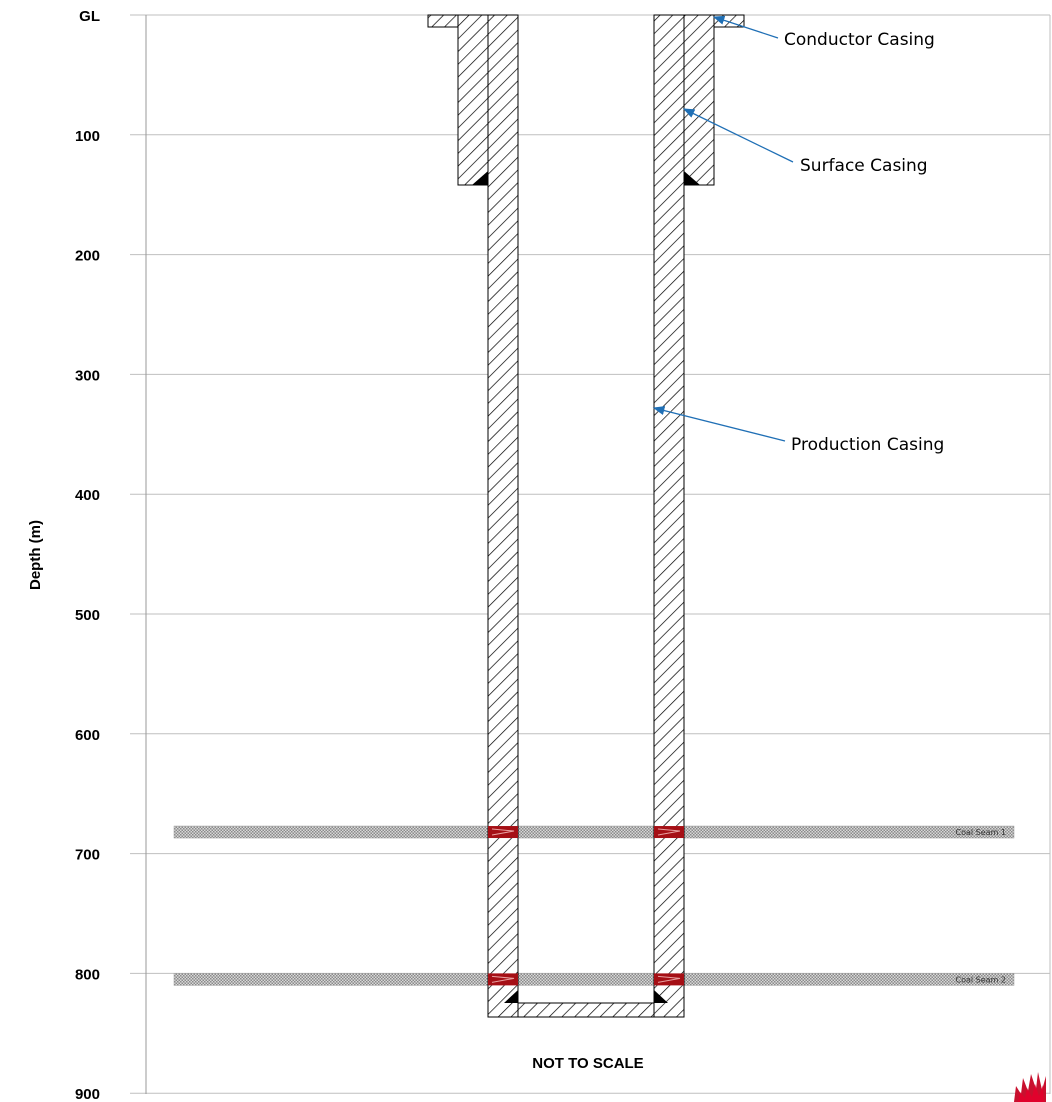  Describe the element at coordinates (867, 445) in the screenshot. I see `callout-production-label: Production Casing` at that location.